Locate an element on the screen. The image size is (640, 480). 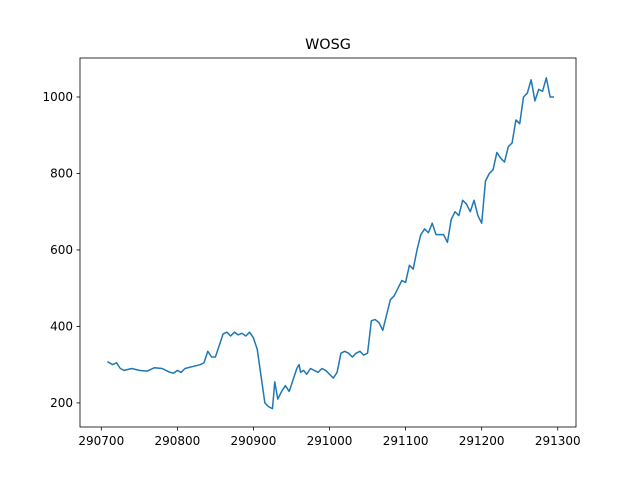
chart-title: WOSG is located at coordinates (328, 45).